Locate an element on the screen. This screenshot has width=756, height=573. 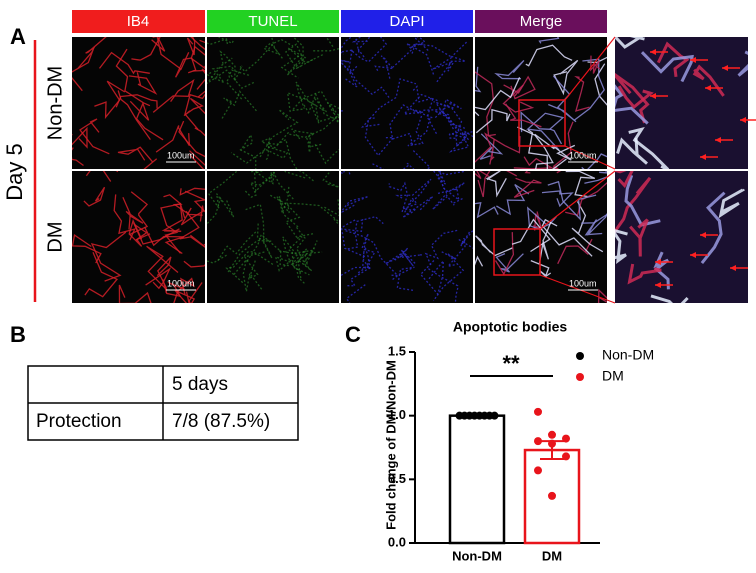
chart-title: Apoptotic bodies is located at coordinates (510, 327).